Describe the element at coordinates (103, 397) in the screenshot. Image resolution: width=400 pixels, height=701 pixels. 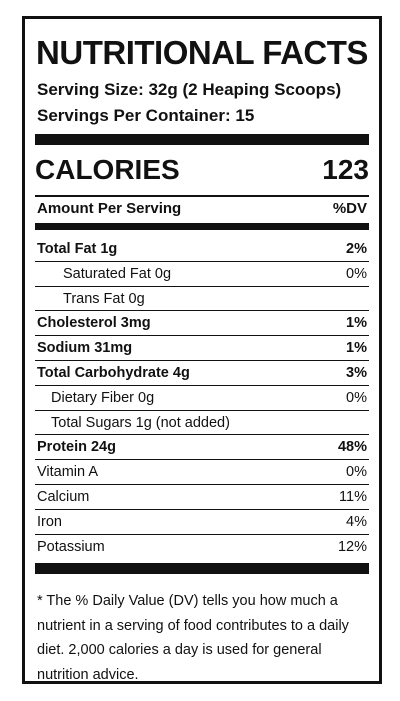
I see `nutrient-name: Dietary Fiber 0g` at that location.